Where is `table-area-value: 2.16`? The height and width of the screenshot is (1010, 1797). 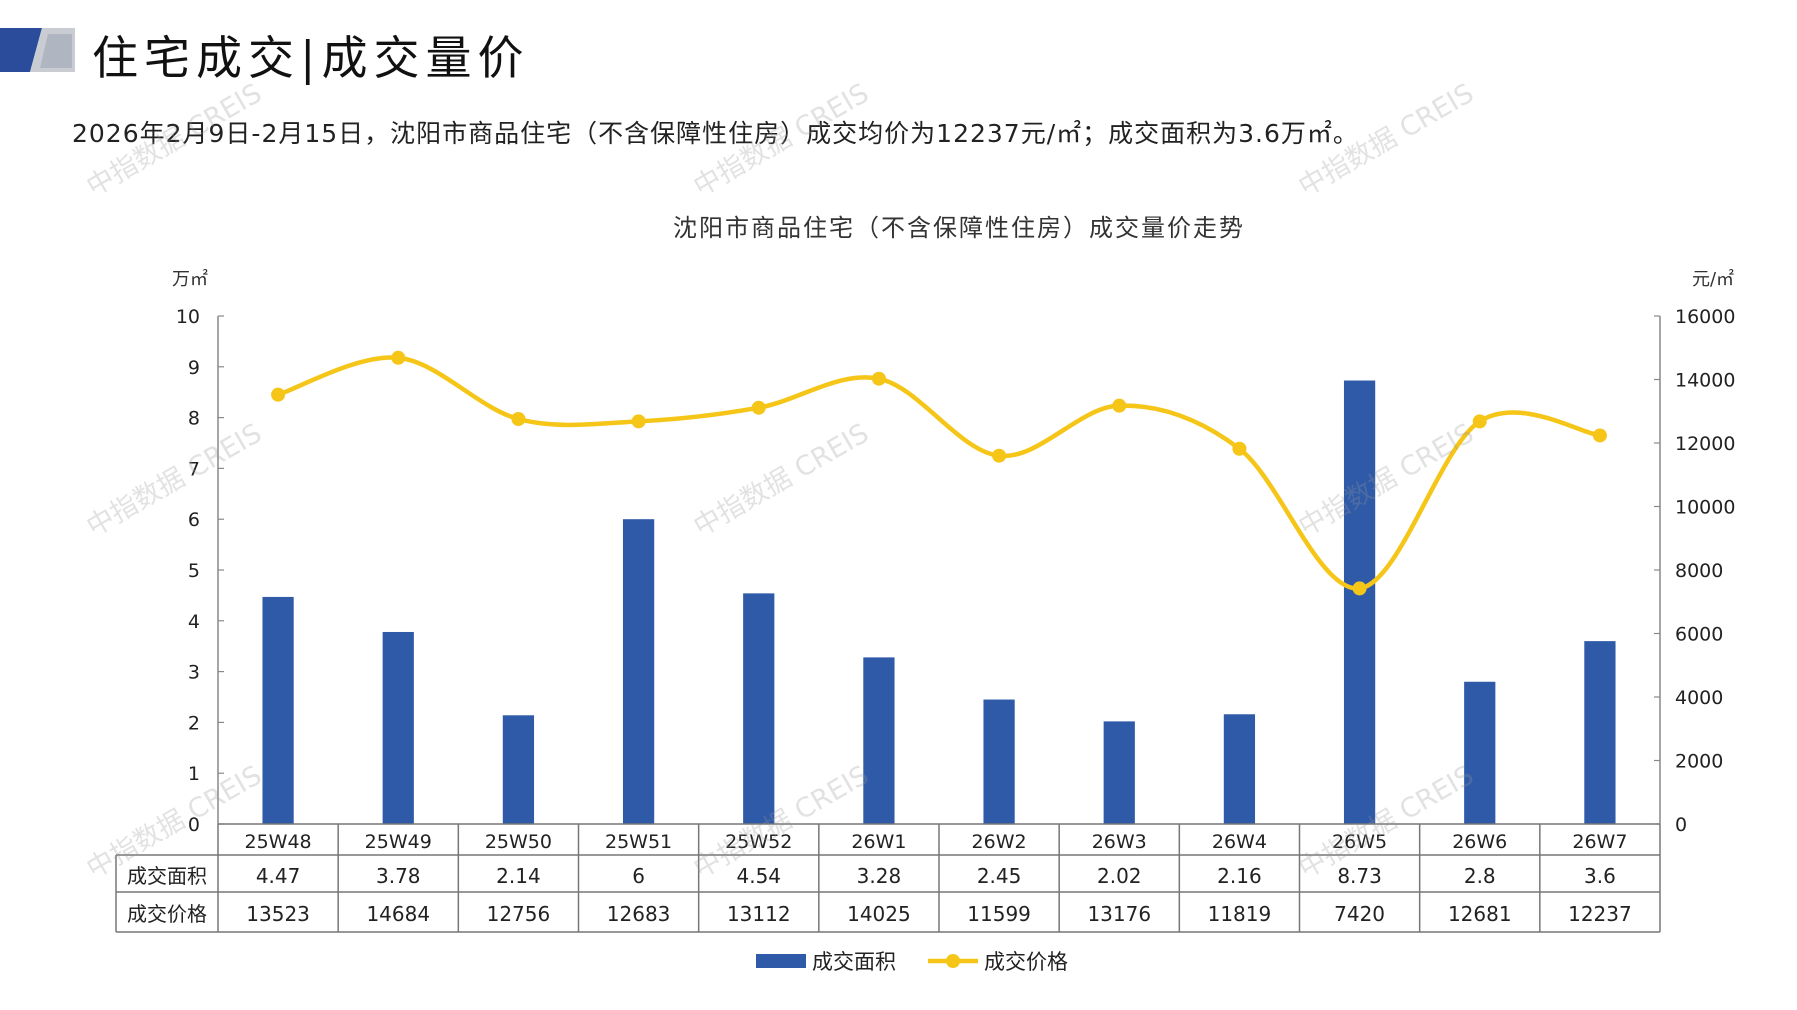 table-area-value: 2.16 is located at coordinates (1239, 876).